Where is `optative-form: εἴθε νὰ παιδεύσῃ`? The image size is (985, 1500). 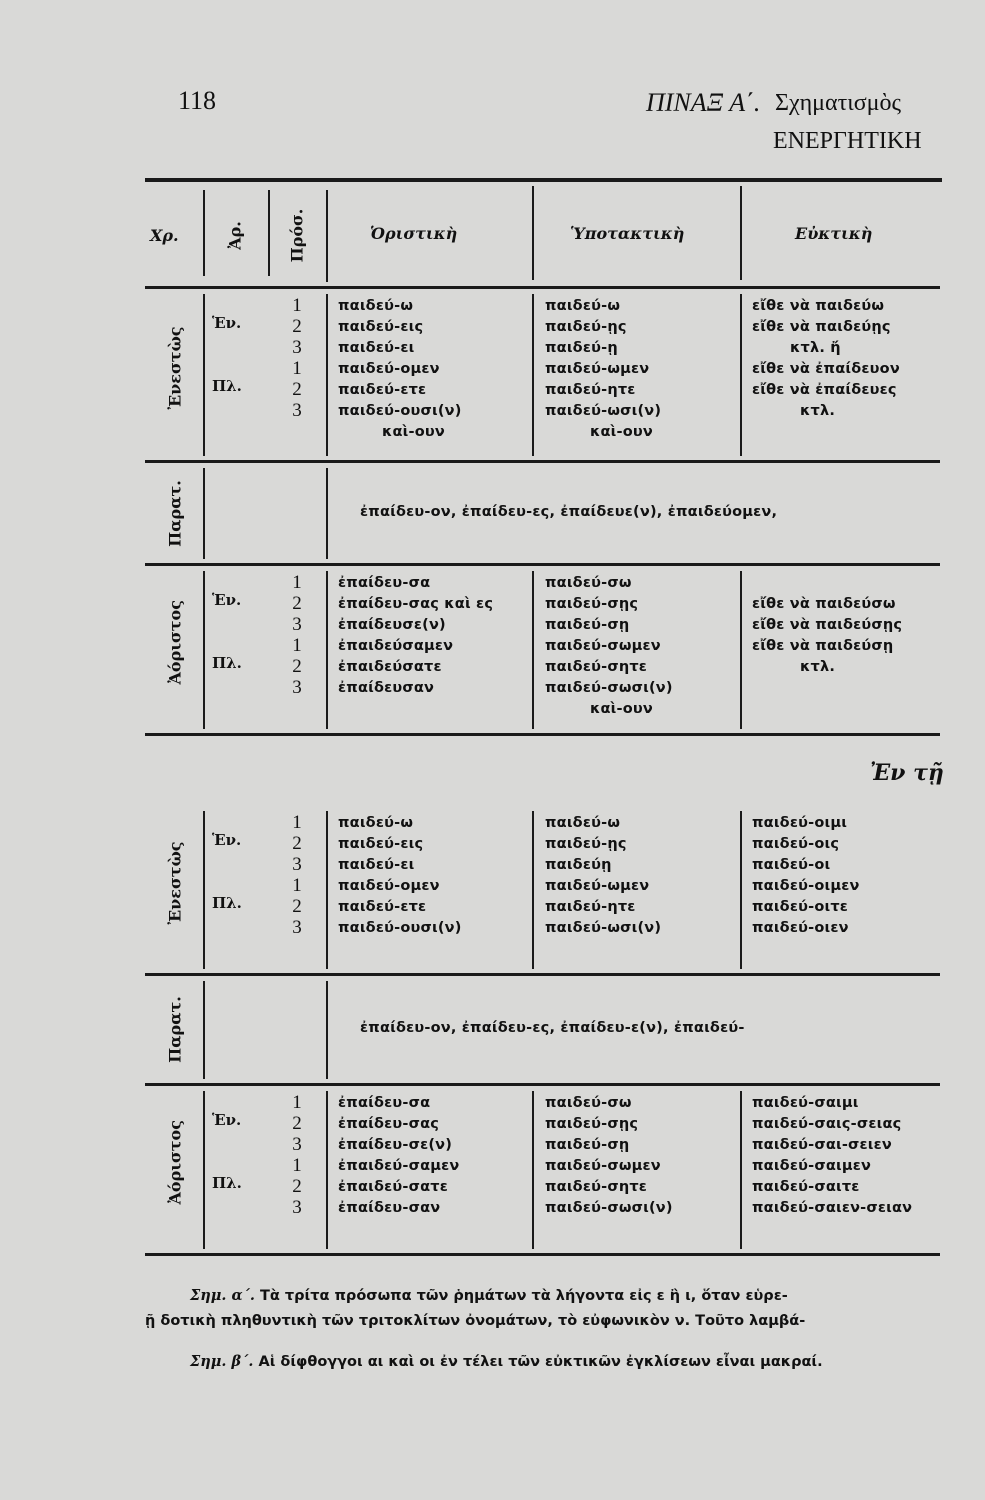
optative-form: εἴθε νὰ παιδεύσῃ is located at coordinates (823, 646).